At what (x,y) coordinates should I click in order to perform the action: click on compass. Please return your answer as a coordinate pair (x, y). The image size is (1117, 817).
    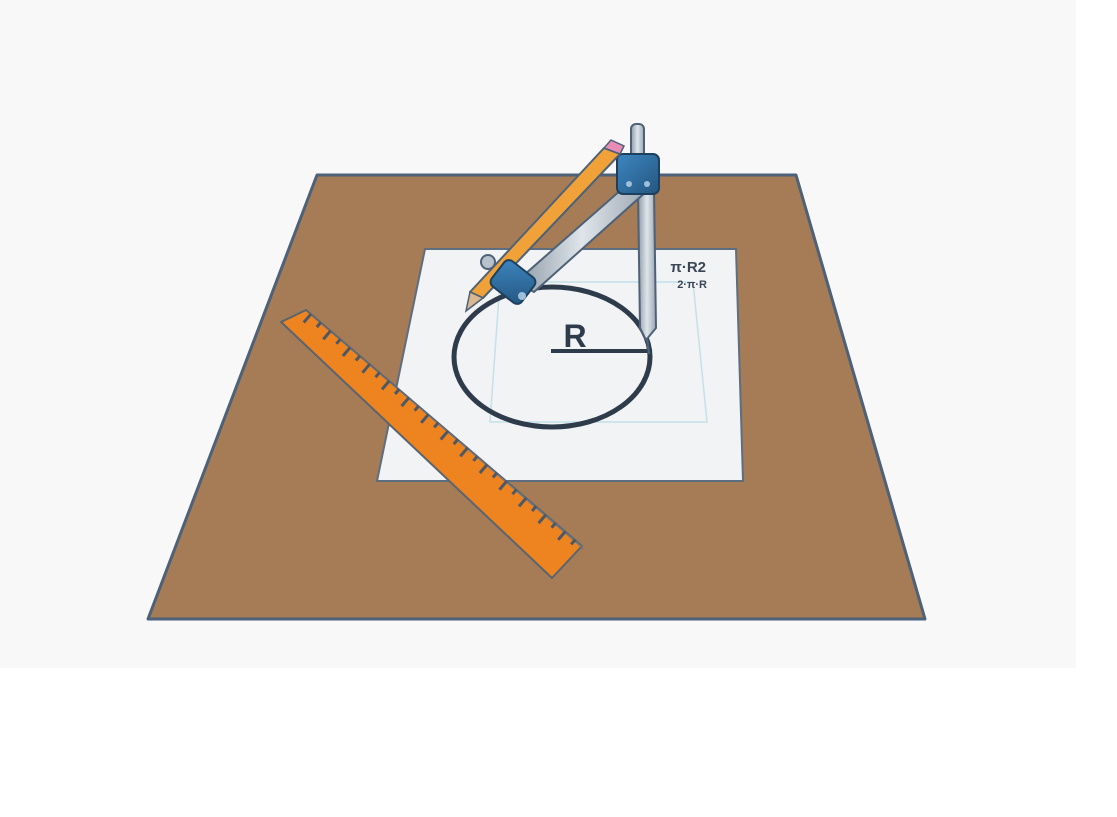
    Looking at the image, I should click on (562, 239).